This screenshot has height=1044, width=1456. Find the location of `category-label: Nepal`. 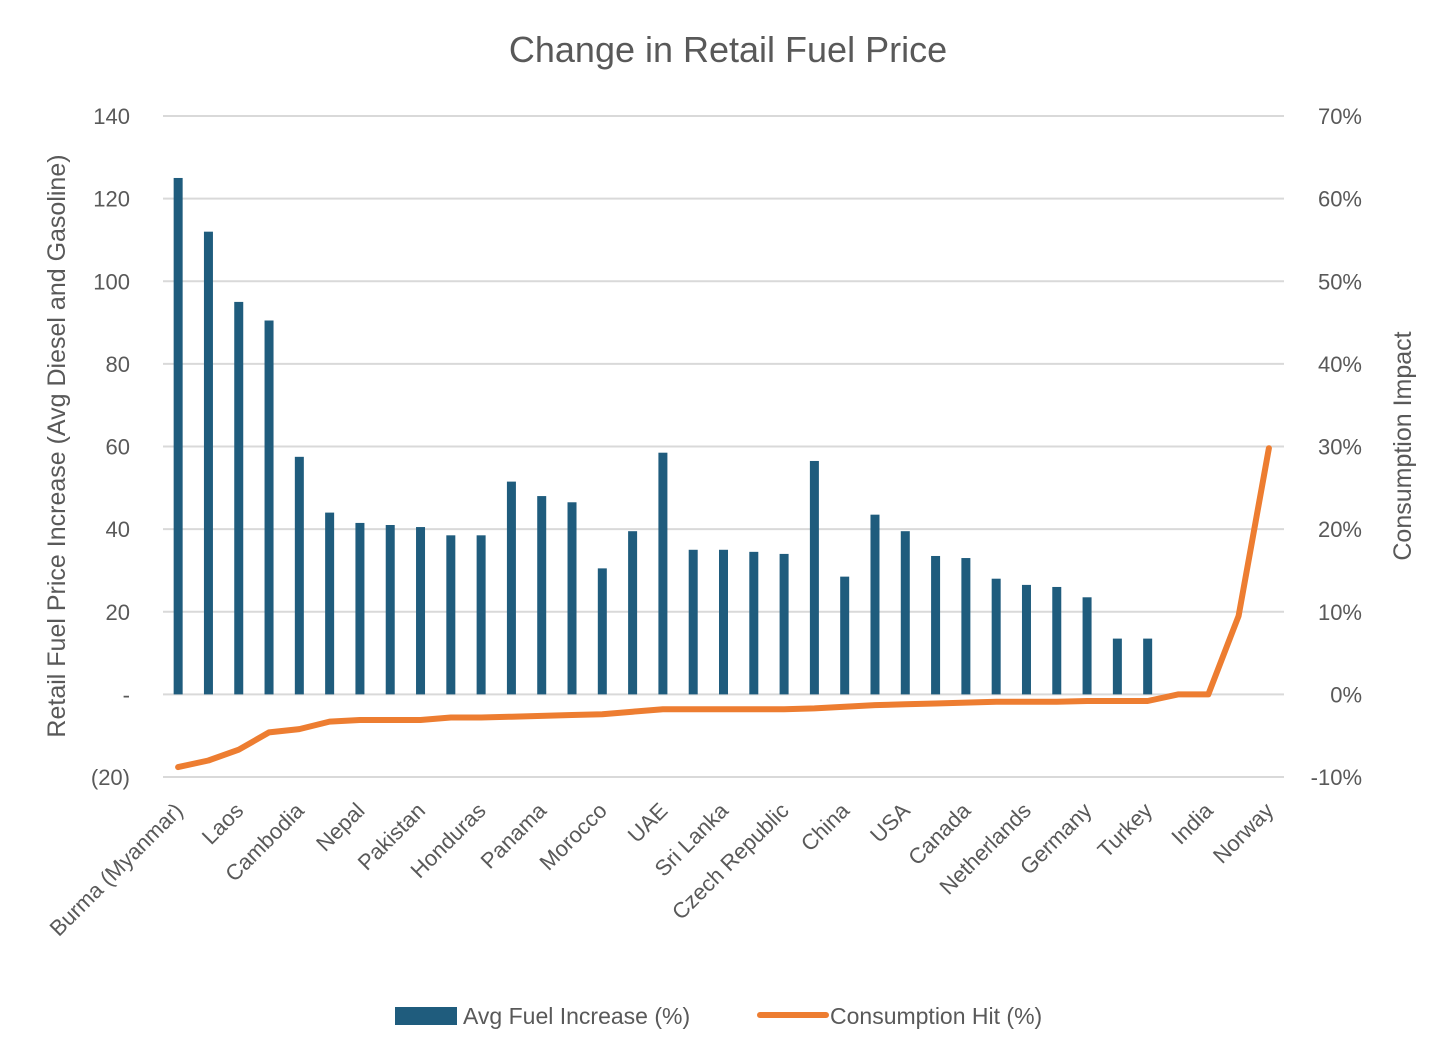

category-label: Nepal is located at coordinates (340, 827).